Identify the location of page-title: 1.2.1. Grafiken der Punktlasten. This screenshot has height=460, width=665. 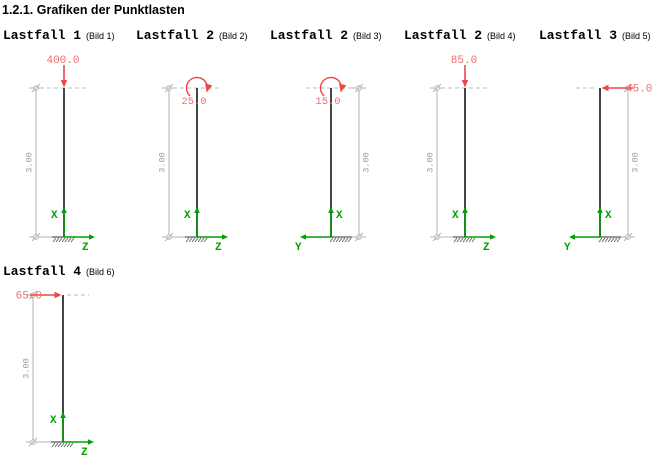
(93, 10).